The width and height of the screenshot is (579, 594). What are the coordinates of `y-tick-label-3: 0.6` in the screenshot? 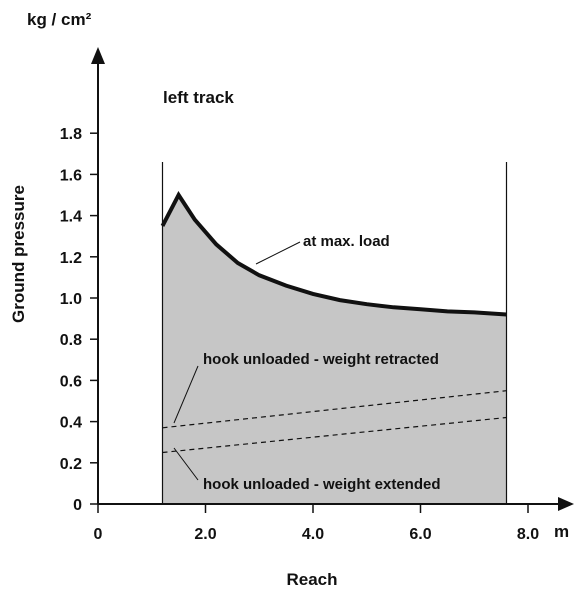 It's located at (71, 381).